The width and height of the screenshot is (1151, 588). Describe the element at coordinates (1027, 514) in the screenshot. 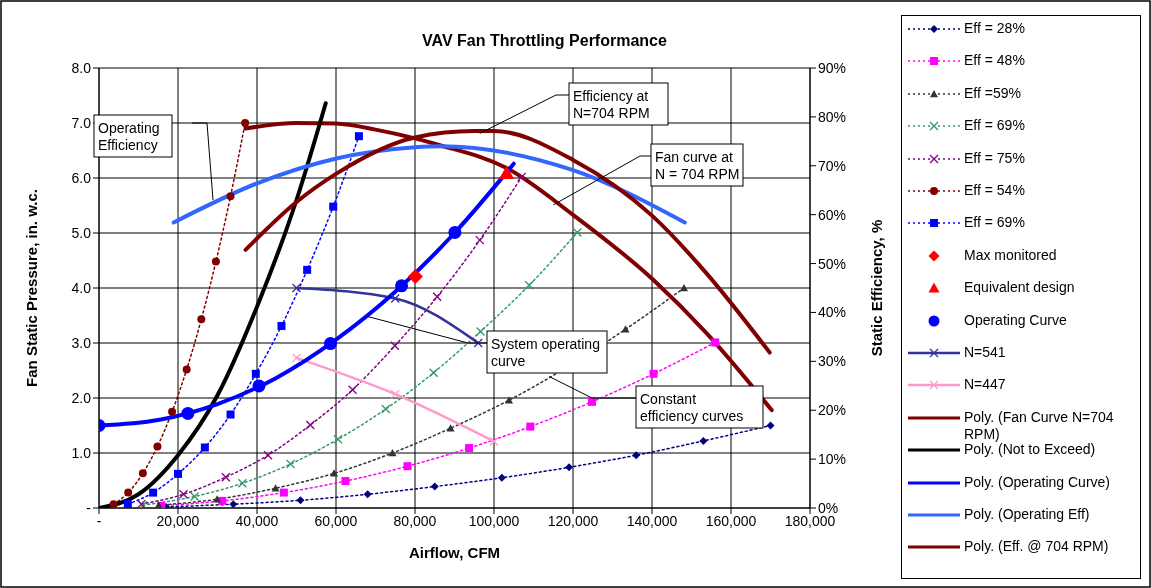

I see `legend-label: Poly. (Operating Eff)` at that location.